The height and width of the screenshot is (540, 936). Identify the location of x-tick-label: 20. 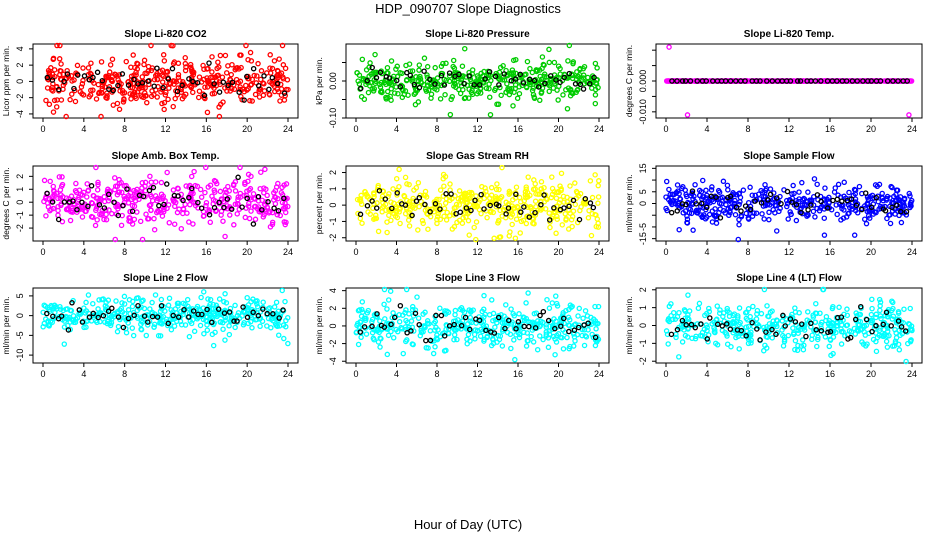
(558, 374).